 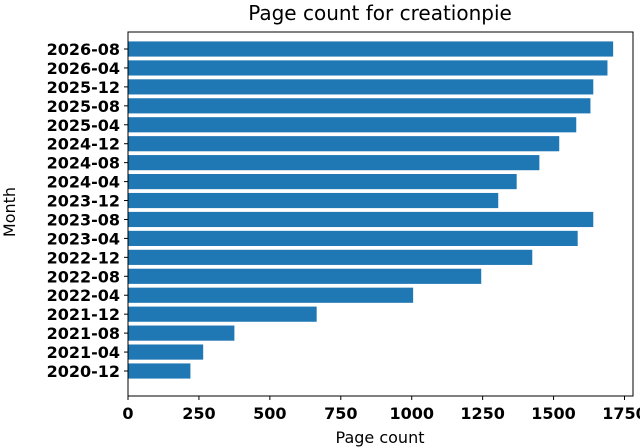 I want to click on x-tick-label: 1250, so click(x=482, y=413).